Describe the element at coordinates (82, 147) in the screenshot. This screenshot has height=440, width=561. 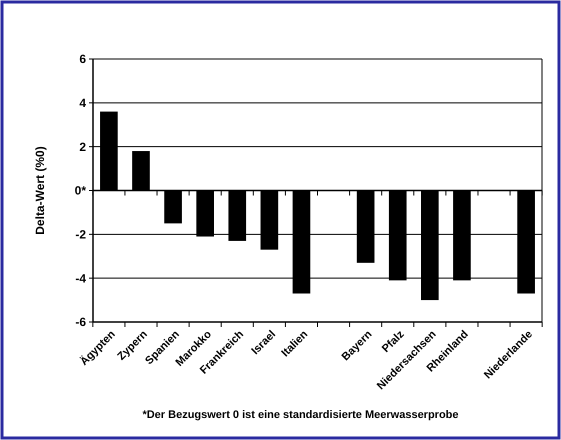
I see `y-tick-label: 2` at that location.